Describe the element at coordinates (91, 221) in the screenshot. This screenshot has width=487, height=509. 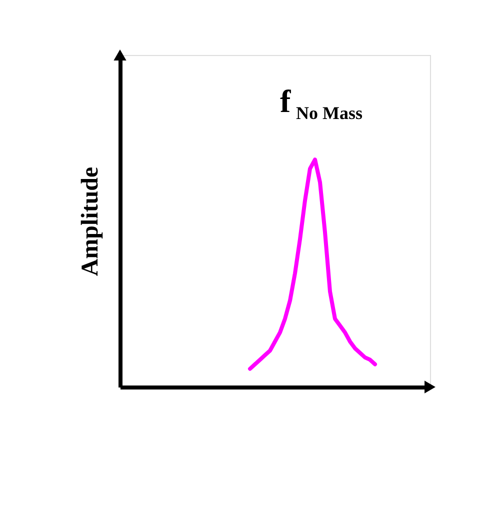
I see `y-axis-title: Amplitude` at that location.